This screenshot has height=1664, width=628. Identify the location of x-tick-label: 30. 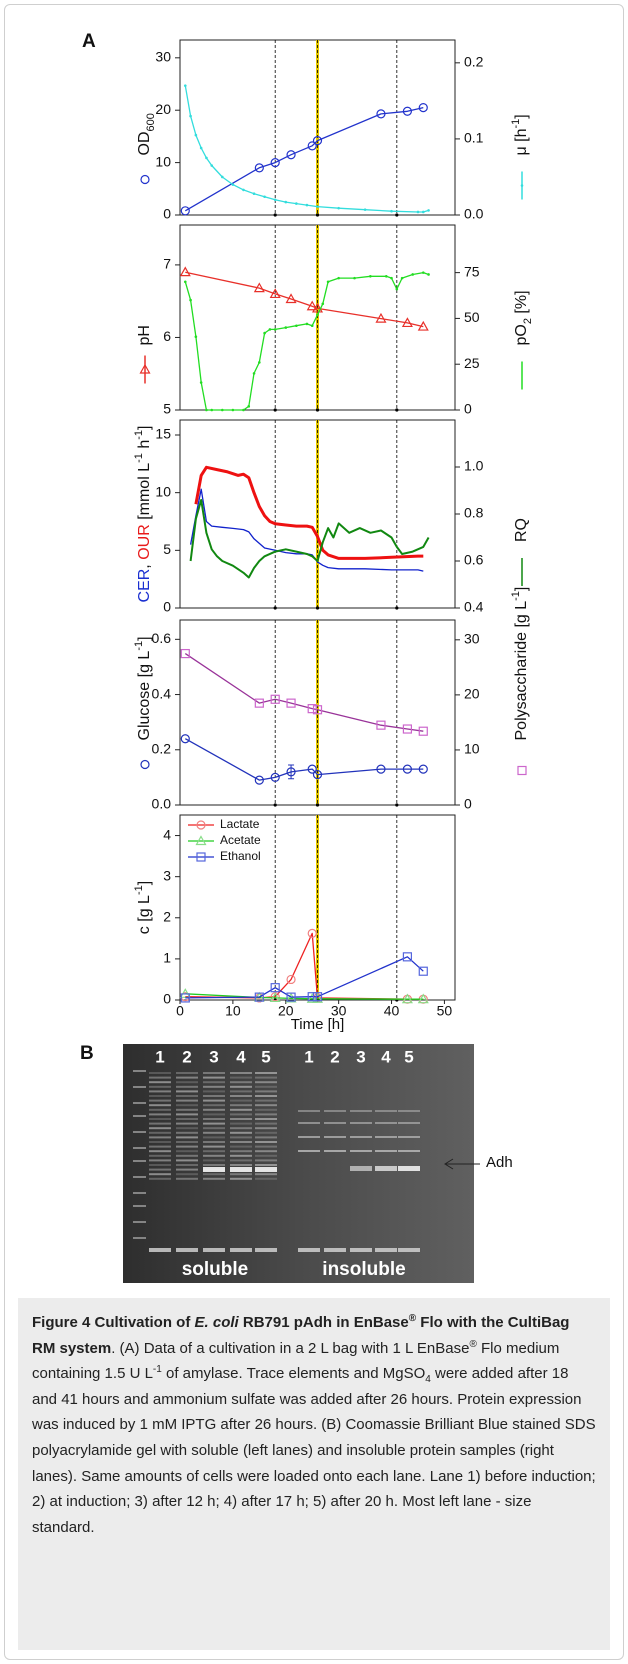
(339, 1011).